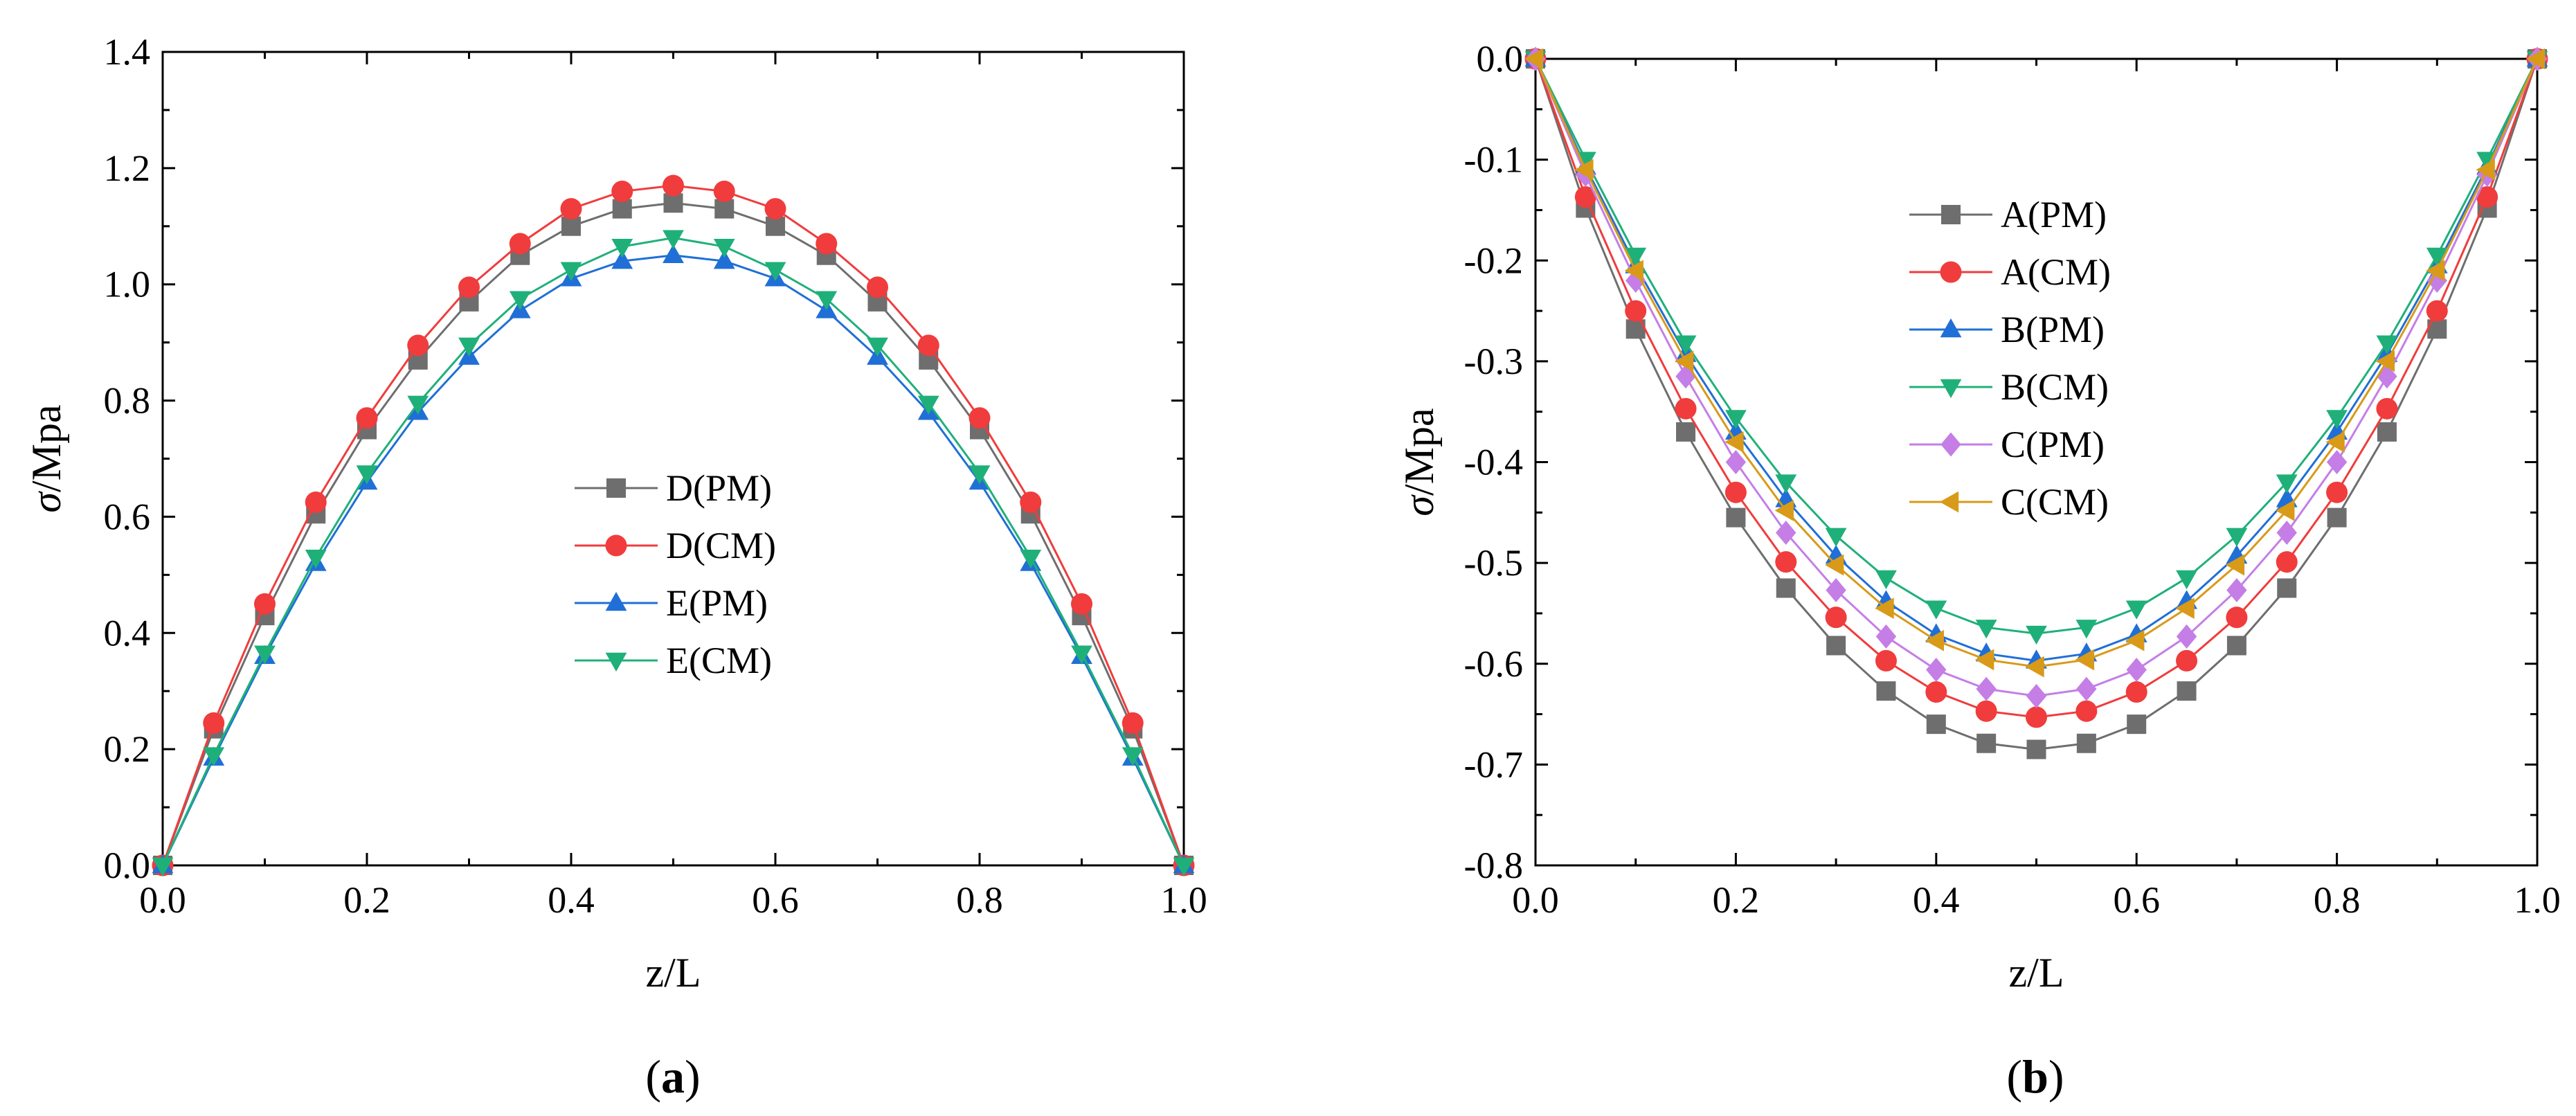  I want to click on legend-label: C(PM), so click(2053, 444).